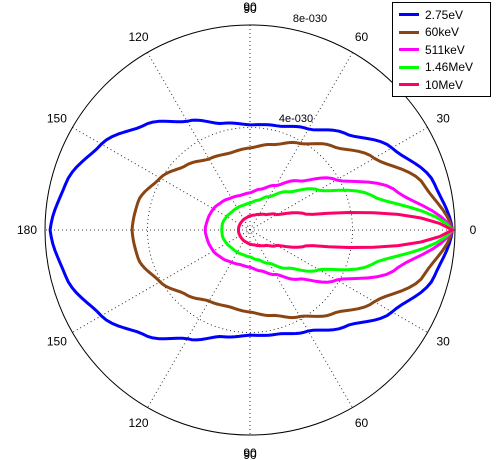  I want to click on radial-tick-label: 4e-030, so click(296, 119).